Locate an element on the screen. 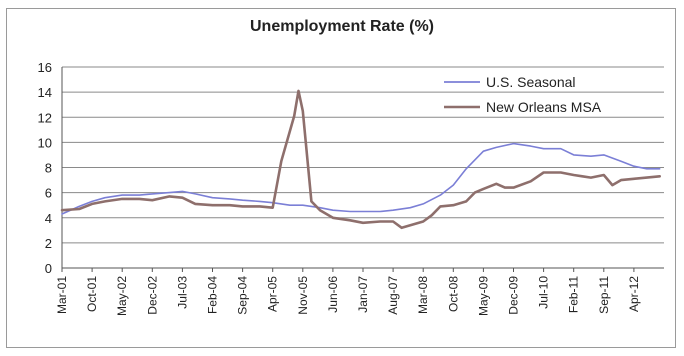 This screenshot has height=356, width=684. x-tick-label: Apr-12 is located at coordinates (634, 294).